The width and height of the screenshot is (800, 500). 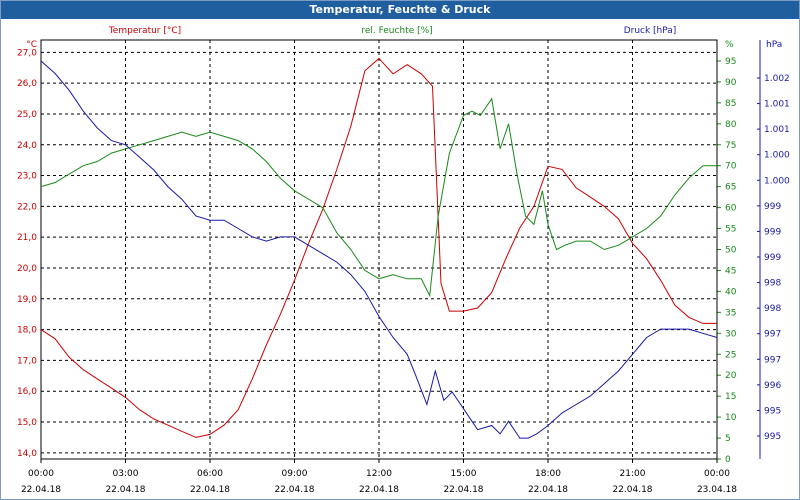 What do you see at coordinates (777, 79) in the screenshot?
I see `pressure-tick-label: 1.002` at bounding box center [777, 79].